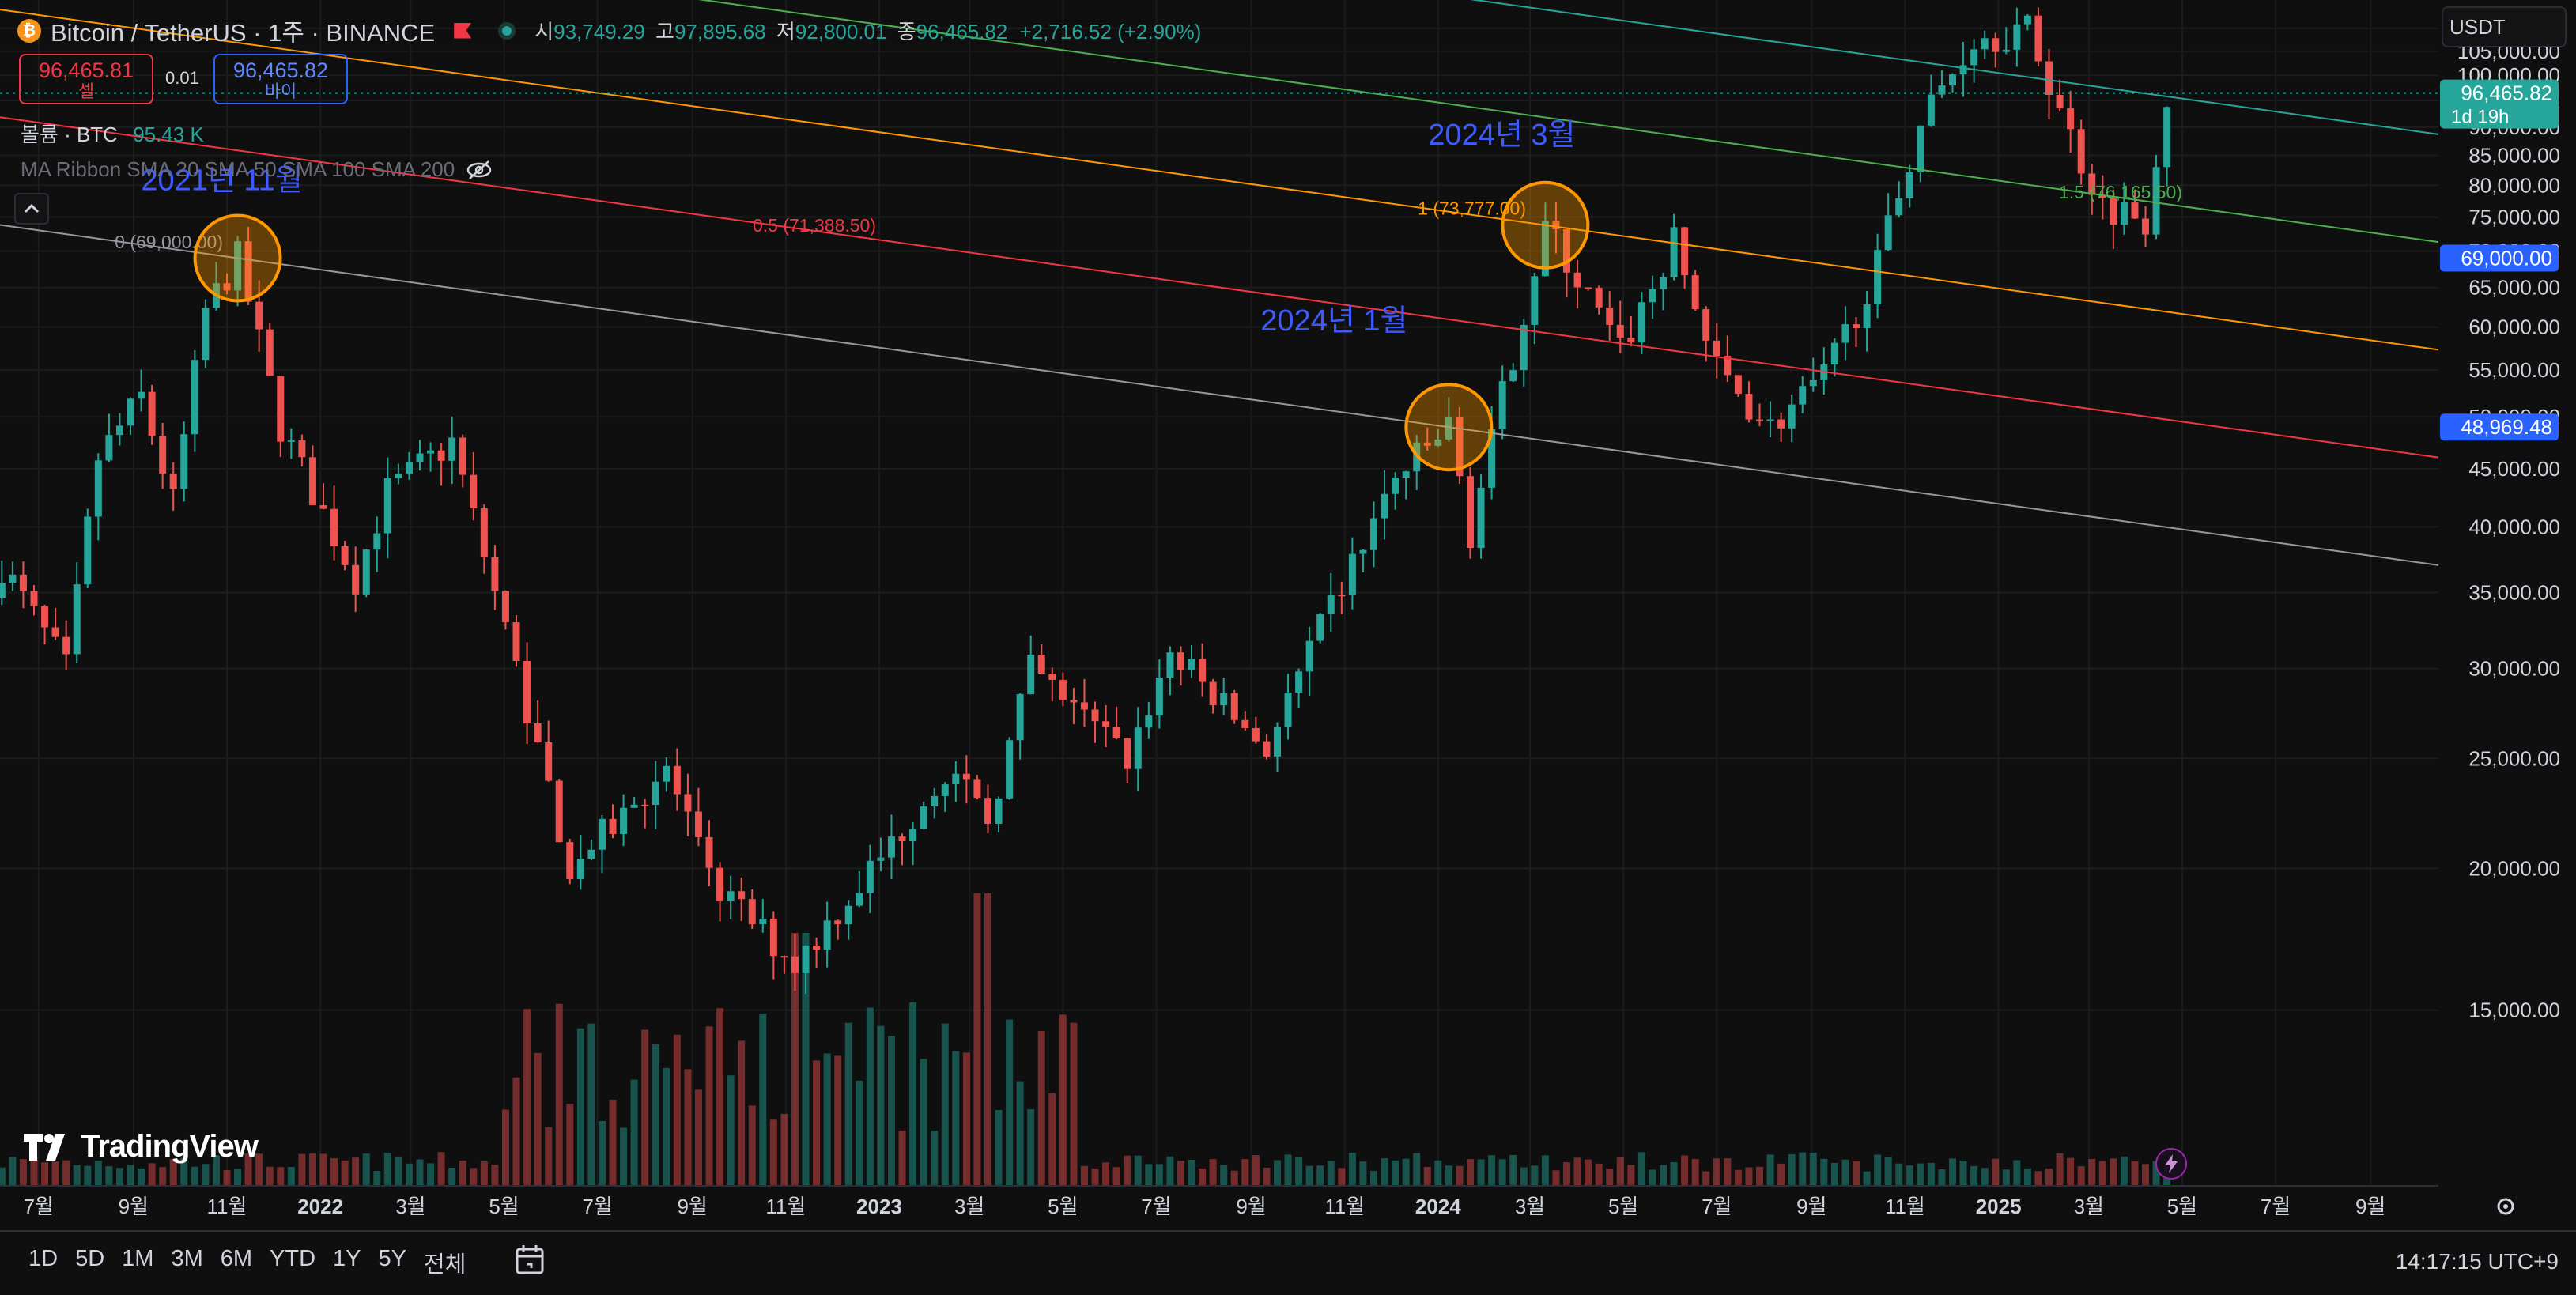 The height and width of the screenshot is (1295, 2576). Describe the element at coordinates (392, 1258) in the screenshot. I see `timeframe-button: 5Y` at that location.